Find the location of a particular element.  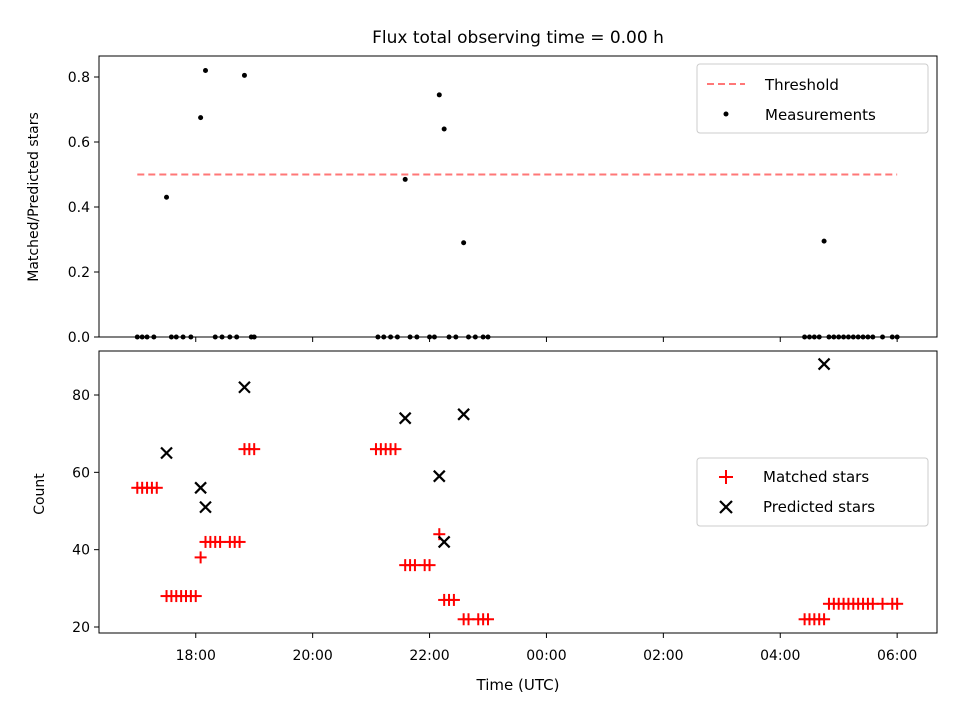

bottom-x-tick-label: 18:00 is located at coordinates (196, 656).